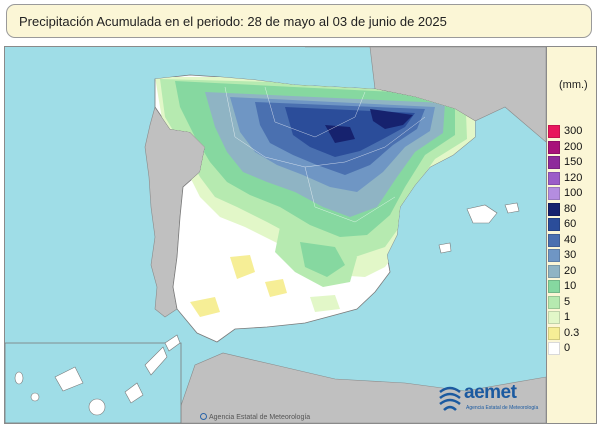  I want to click on map-credit: Agencia Estatal de Meteorología, so click(255, 417).